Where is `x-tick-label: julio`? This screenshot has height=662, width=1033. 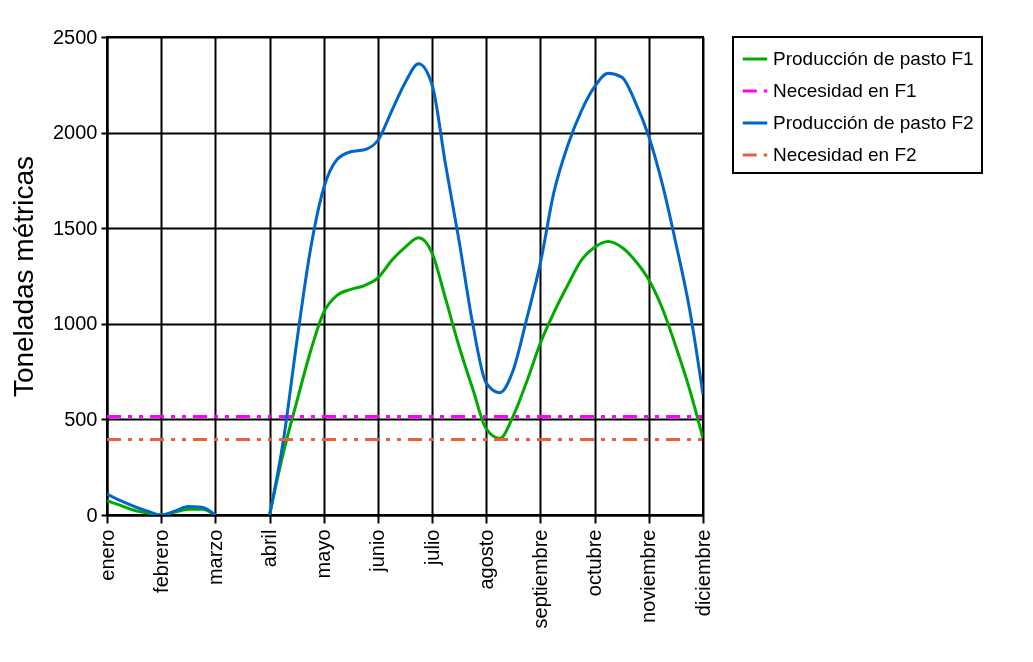
x-tick-label: julio is located at coordinates (431, 548).